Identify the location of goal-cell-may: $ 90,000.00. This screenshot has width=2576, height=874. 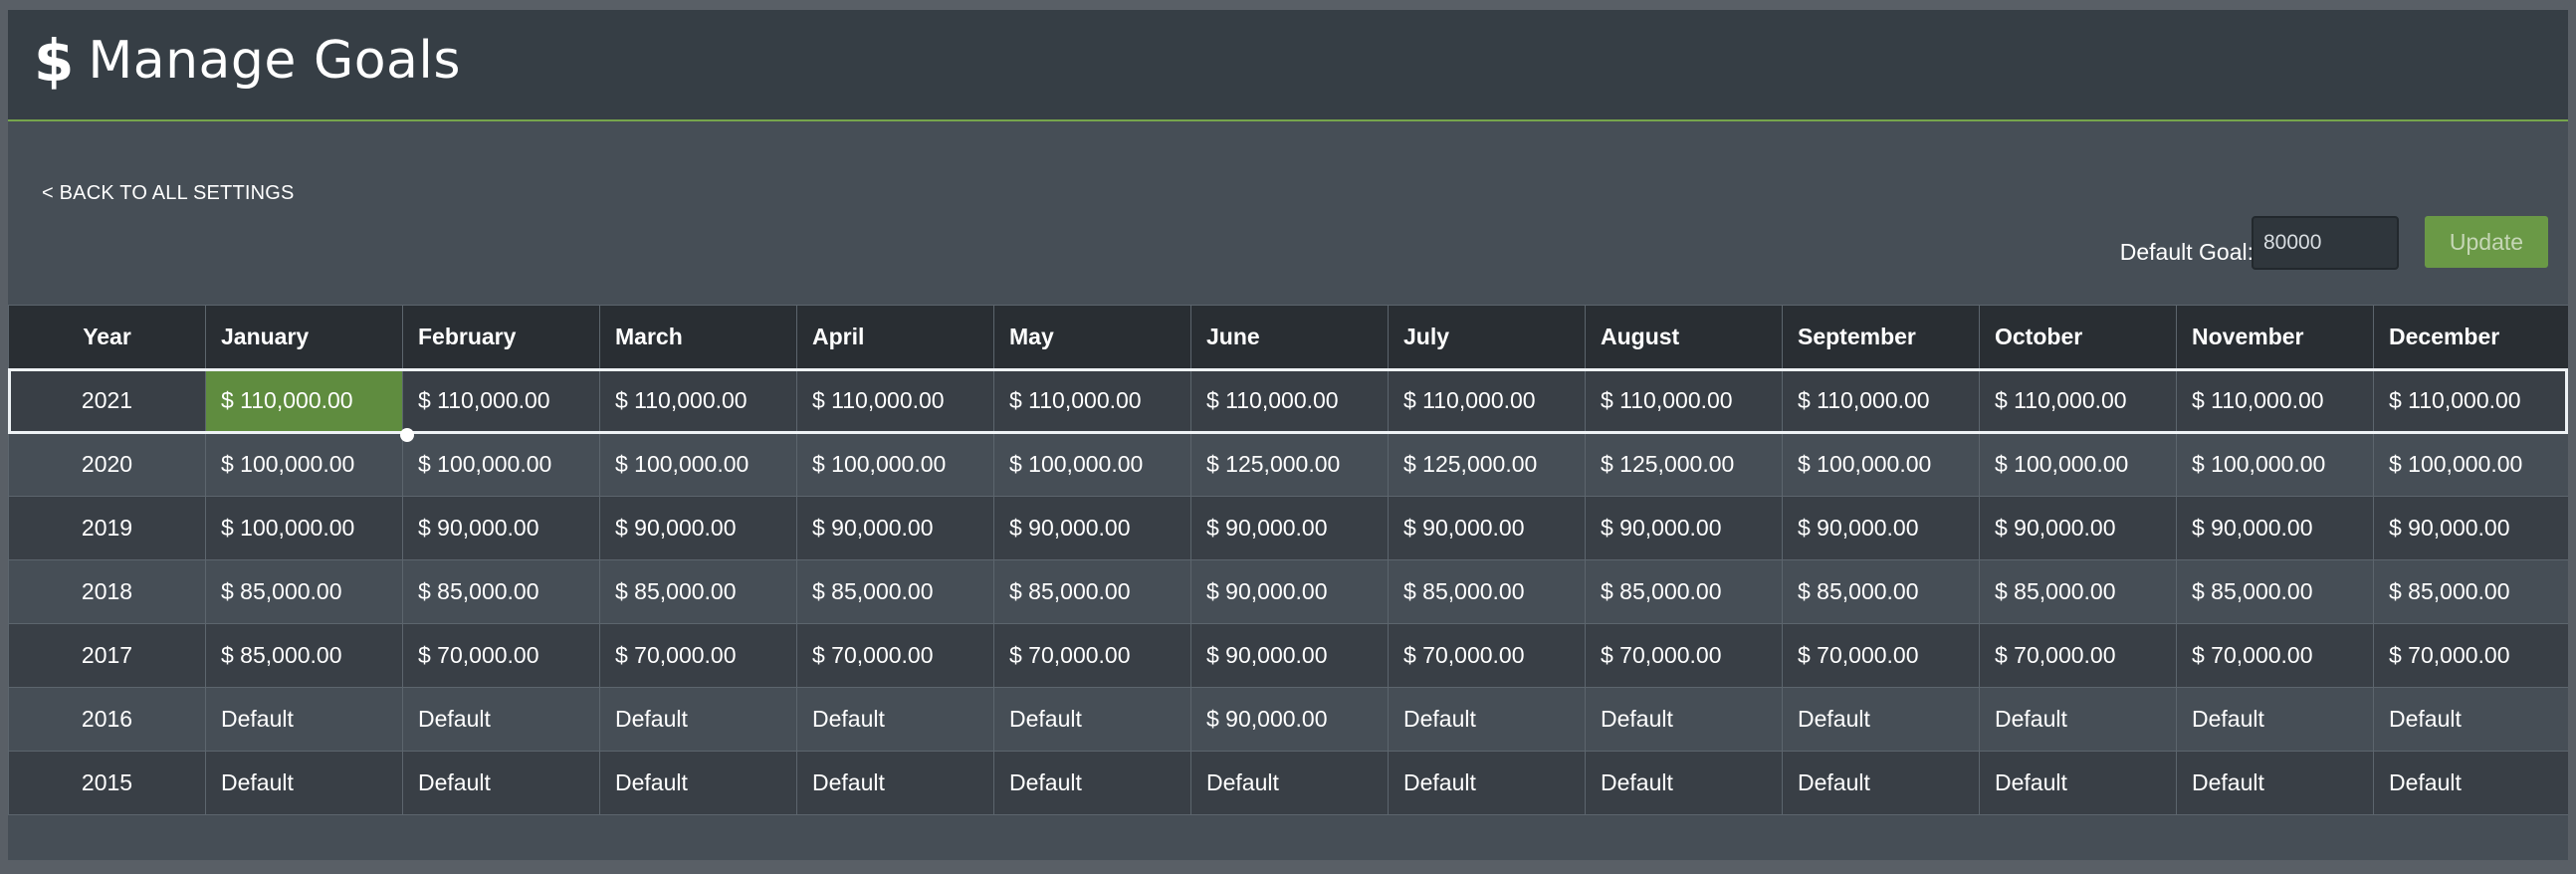
(1092, 528).